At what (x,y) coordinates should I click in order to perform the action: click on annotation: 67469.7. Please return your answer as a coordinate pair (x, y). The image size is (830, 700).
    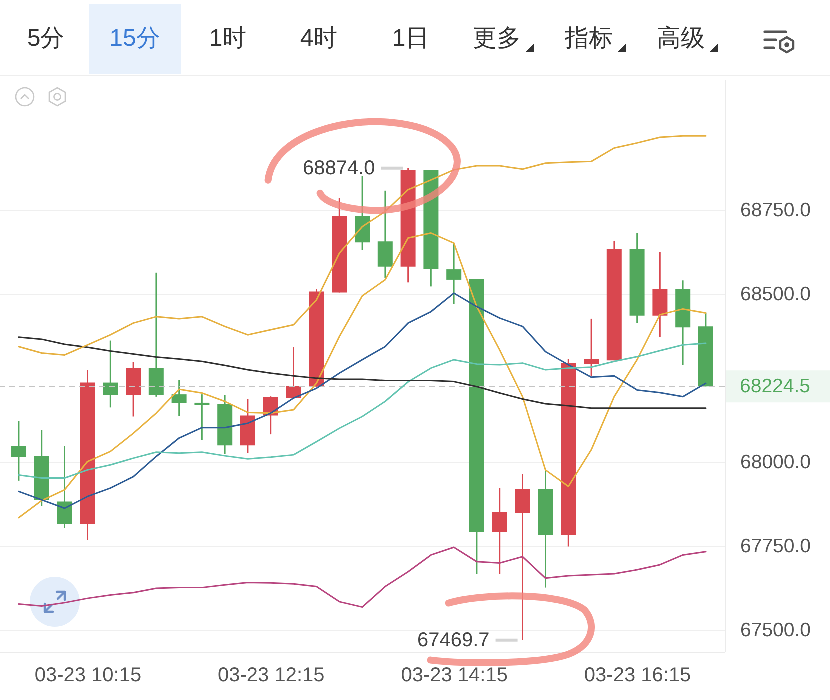
    Looking at the image, I should click on (454, 640).